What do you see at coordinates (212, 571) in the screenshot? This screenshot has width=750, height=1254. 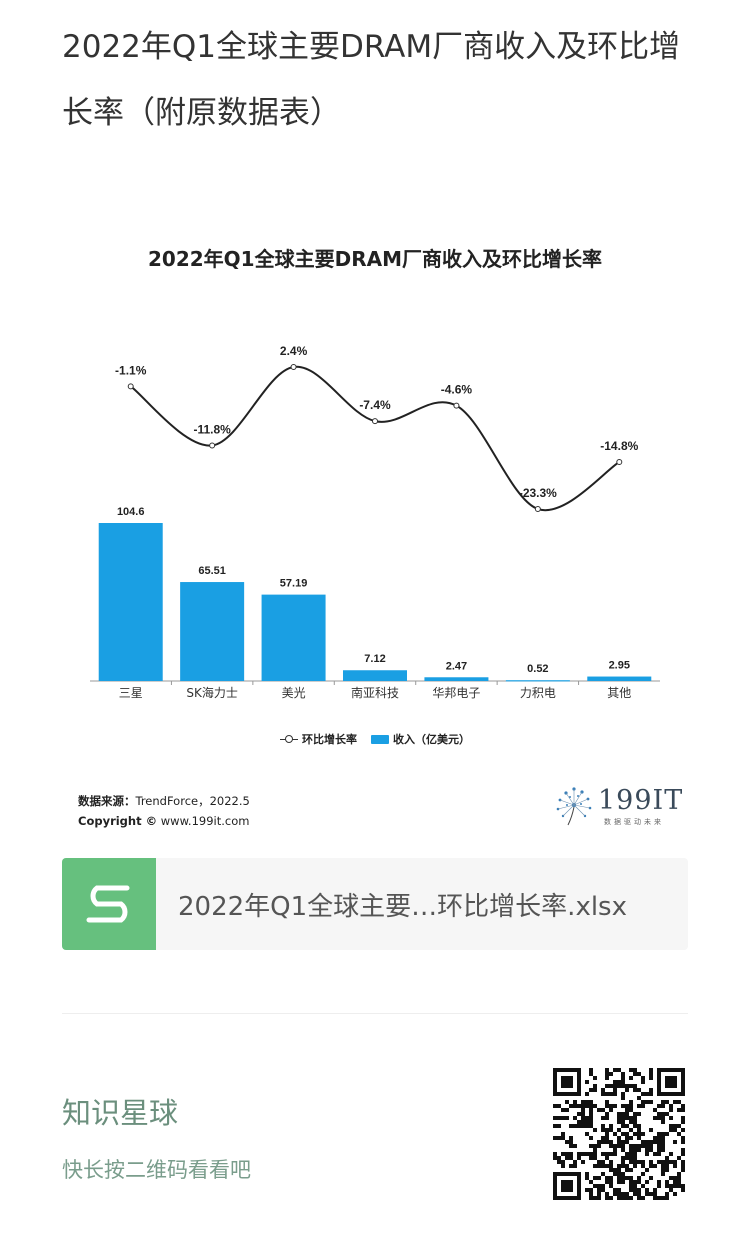 I see `bar-label-1: 65.51` at bounding box center [212, 571].